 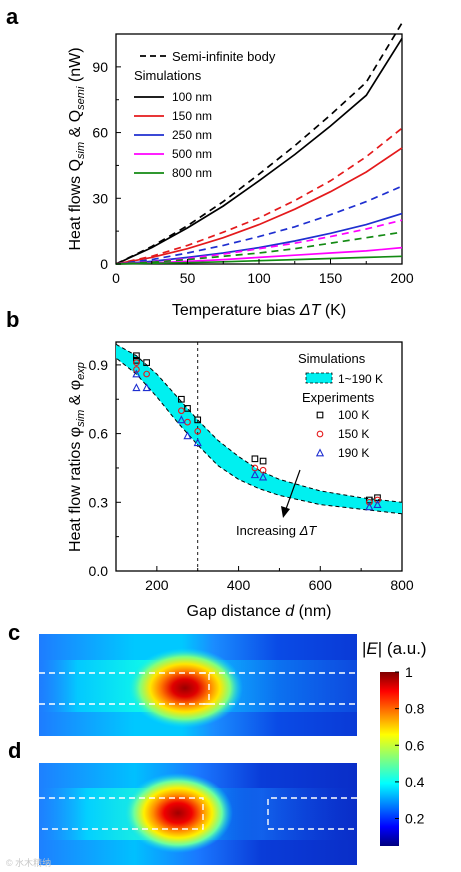 What do you see at coordinates (320, 434) in the screenshot?
I see `legend-marker-150-K` at bounding box center [320, 434].